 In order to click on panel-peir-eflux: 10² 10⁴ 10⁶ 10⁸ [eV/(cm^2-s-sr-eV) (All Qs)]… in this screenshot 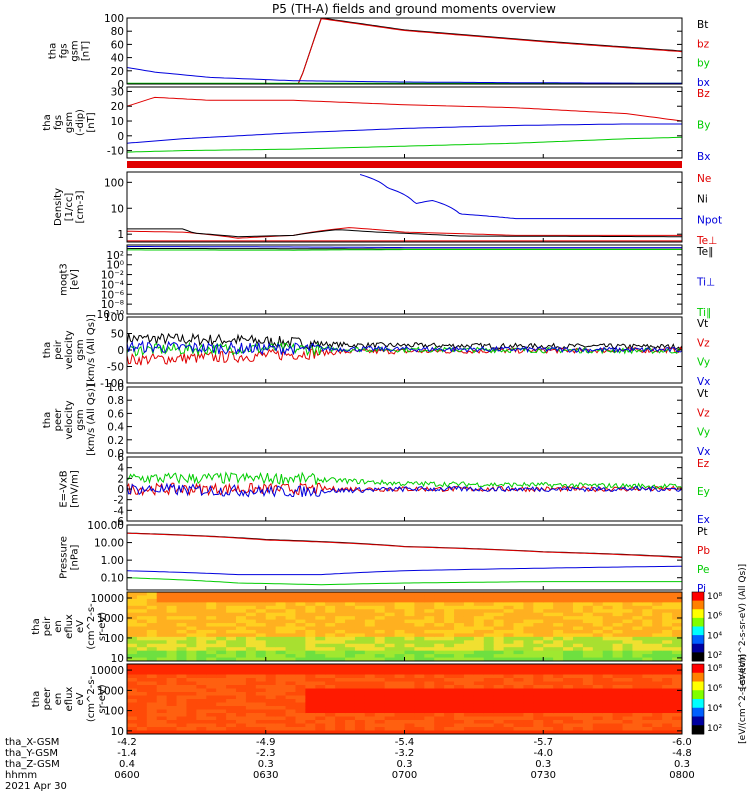, I will do `click(389, 626)`.